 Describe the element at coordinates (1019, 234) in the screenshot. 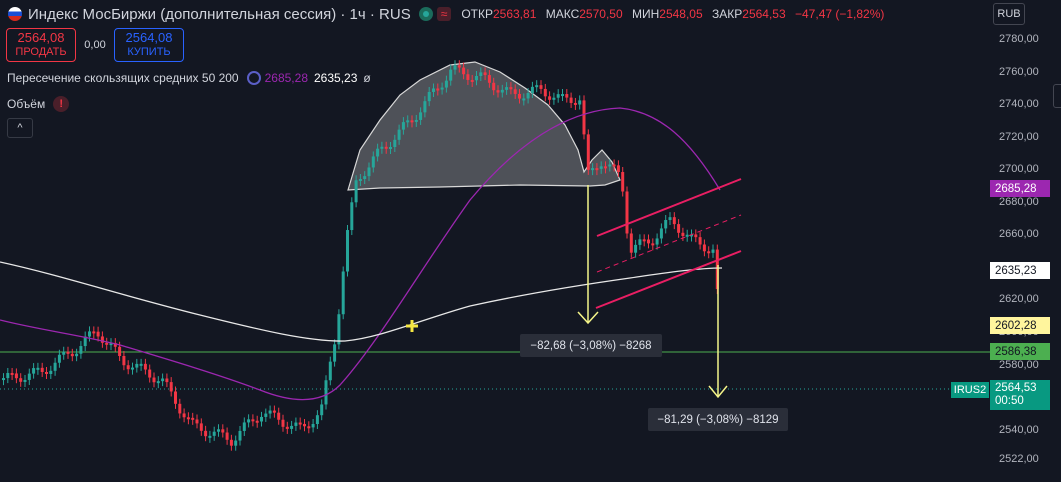

I see `price-axis-tick: 2660,00` at that location.